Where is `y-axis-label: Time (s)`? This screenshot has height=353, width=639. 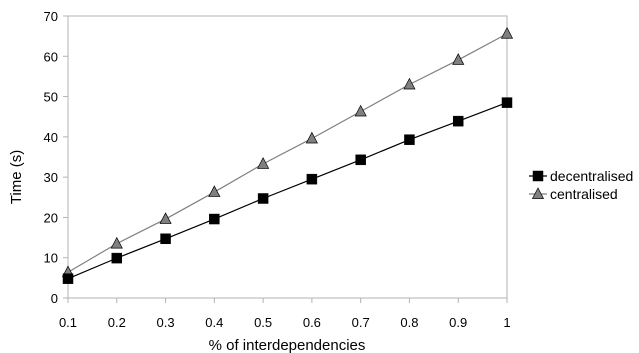
y-axis-label: Time (s) is located at coordinates (16, 177).